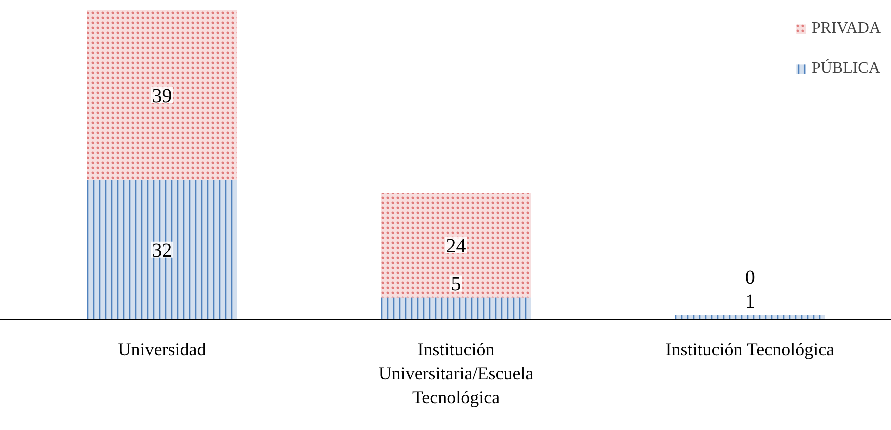 Image resolution: width=891 pixels, height=430 pixels. Describe the element at coordinates (750, 278) in the screenshot. I see `data-label: 0` at that location.